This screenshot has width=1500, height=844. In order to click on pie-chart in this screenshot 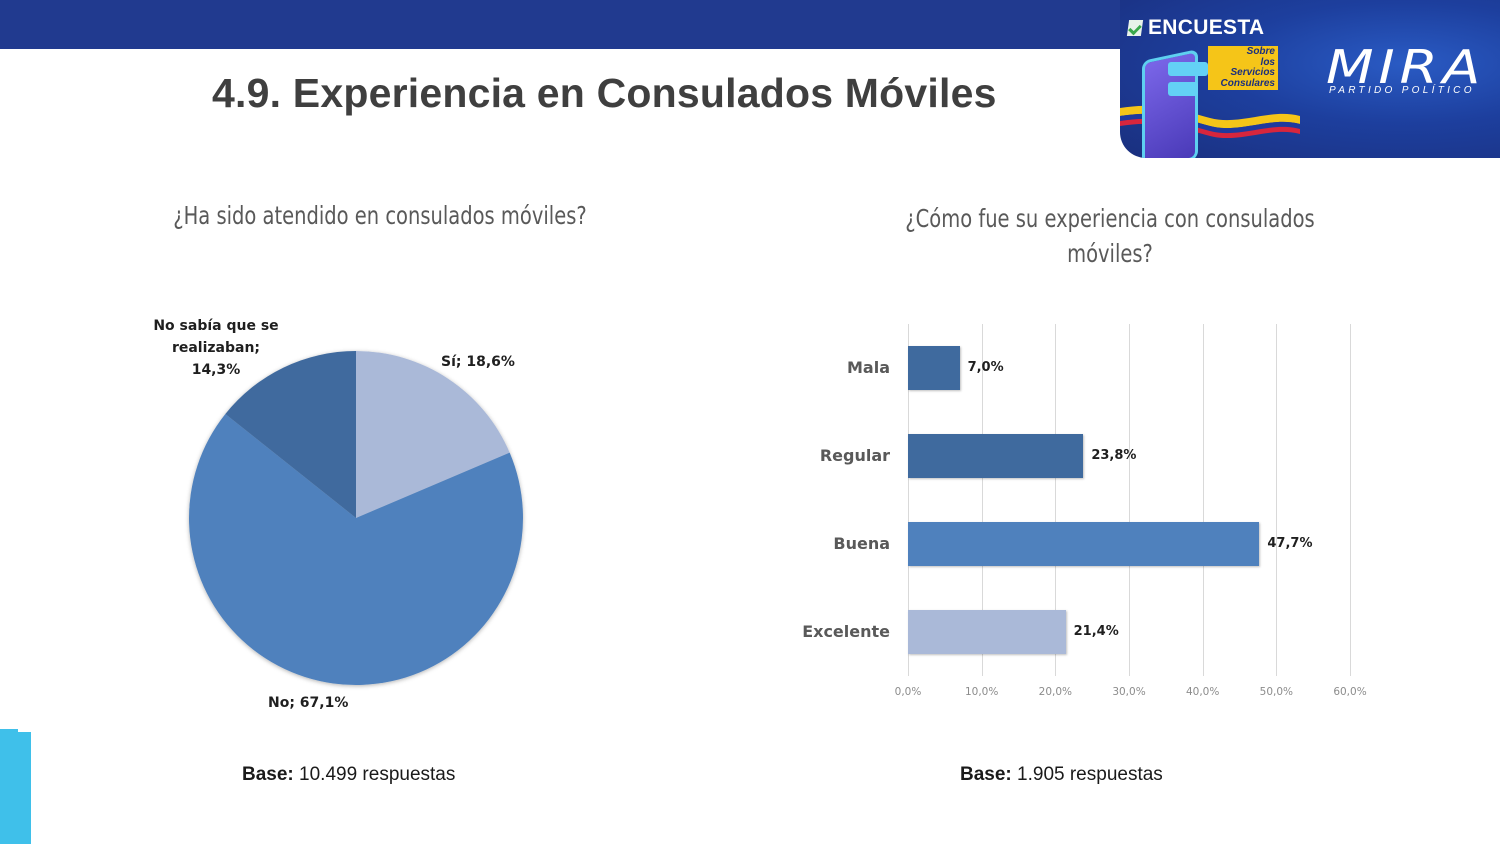, I will do `click(356, 518)`.